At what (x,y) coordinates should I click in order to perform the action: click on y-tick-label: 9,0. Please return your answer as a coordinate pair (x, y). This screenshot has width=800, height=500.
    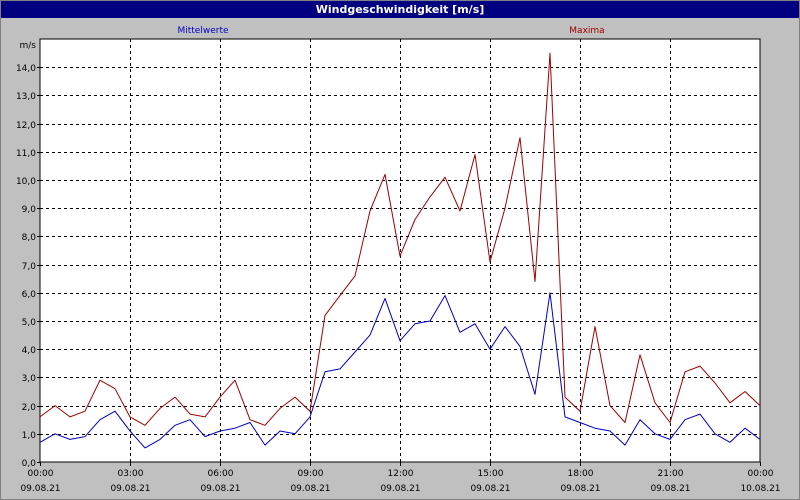
    Looking at the image, I should click on (29, 210).